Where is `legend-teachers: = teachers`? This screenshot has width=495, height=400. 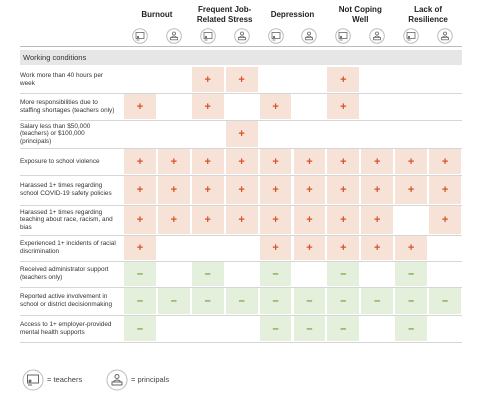 legend-teachers: = teachers is located at coordinates (65, 379).